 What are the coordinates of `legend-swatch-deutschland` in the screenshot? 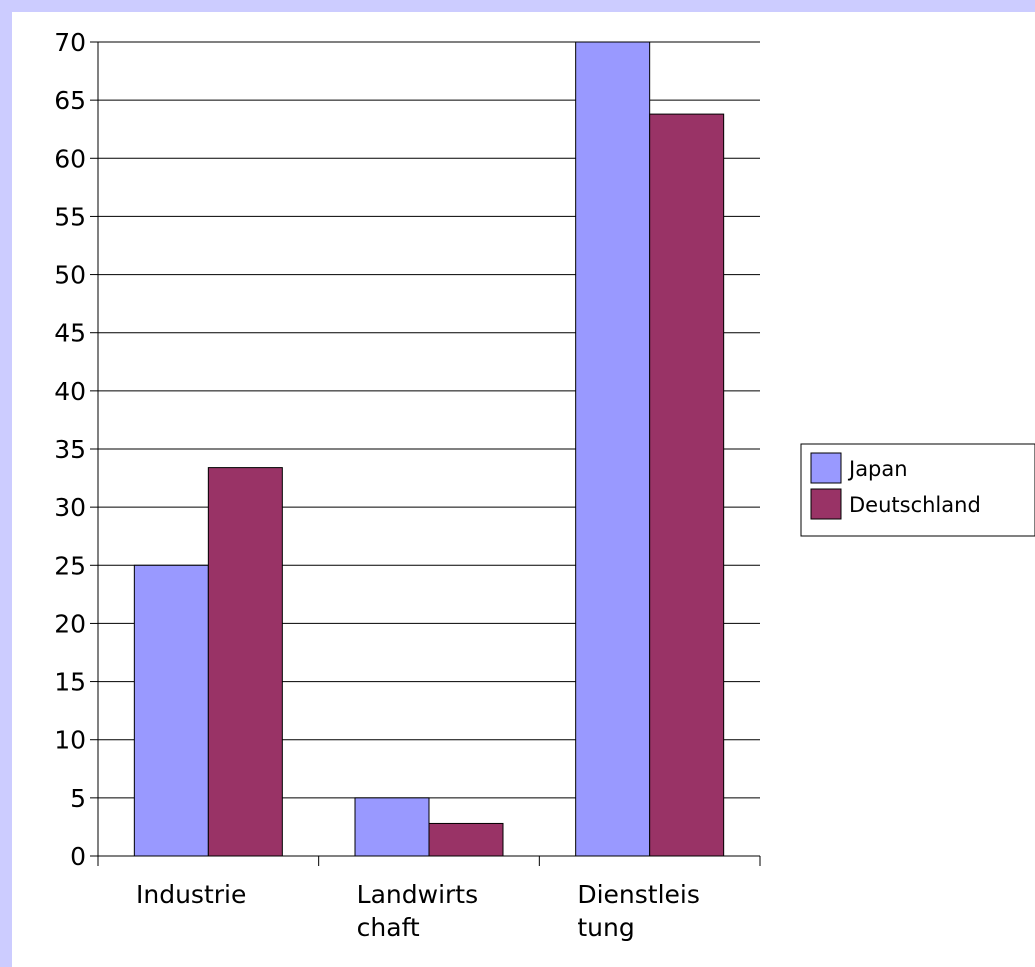 It's located at (826, 504).